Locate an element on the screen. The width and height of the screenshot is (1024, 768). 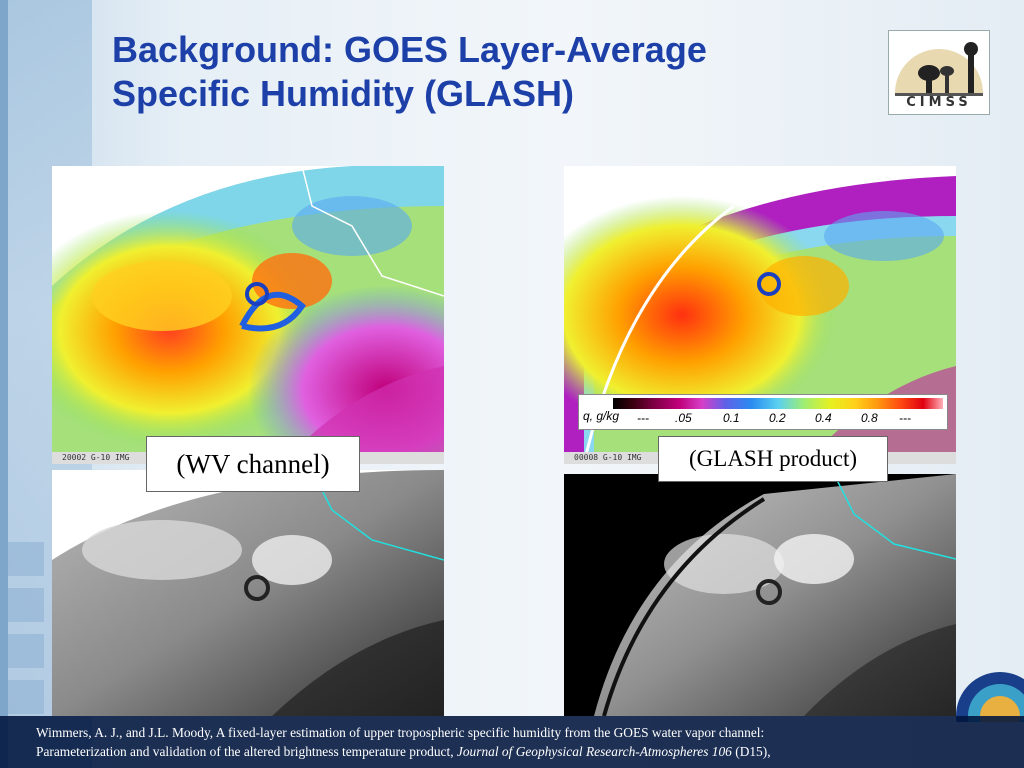
ssec-logo-partial is located at coordinates (987, 697).